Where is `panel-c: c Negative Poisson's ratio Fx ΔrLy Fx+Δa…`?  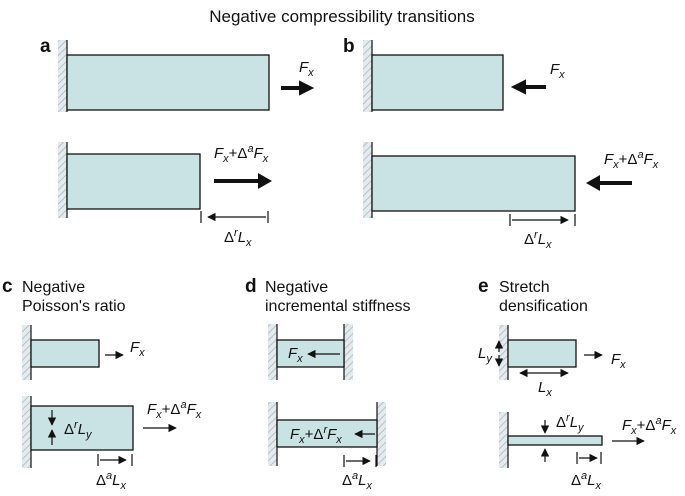 panel-c: c Negative Poisson's ratio Fx ΔrLy Fx+Δa… is located at coordinates (102, 384).